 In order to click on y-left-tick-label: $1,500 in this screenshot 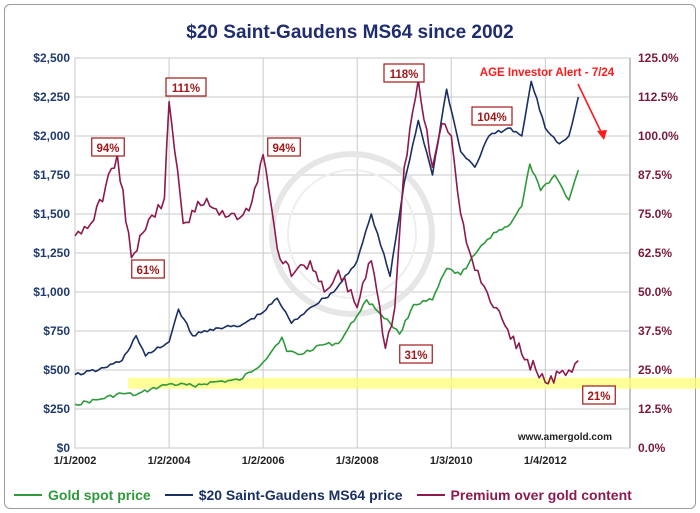, I will do `click(51, 214)`.